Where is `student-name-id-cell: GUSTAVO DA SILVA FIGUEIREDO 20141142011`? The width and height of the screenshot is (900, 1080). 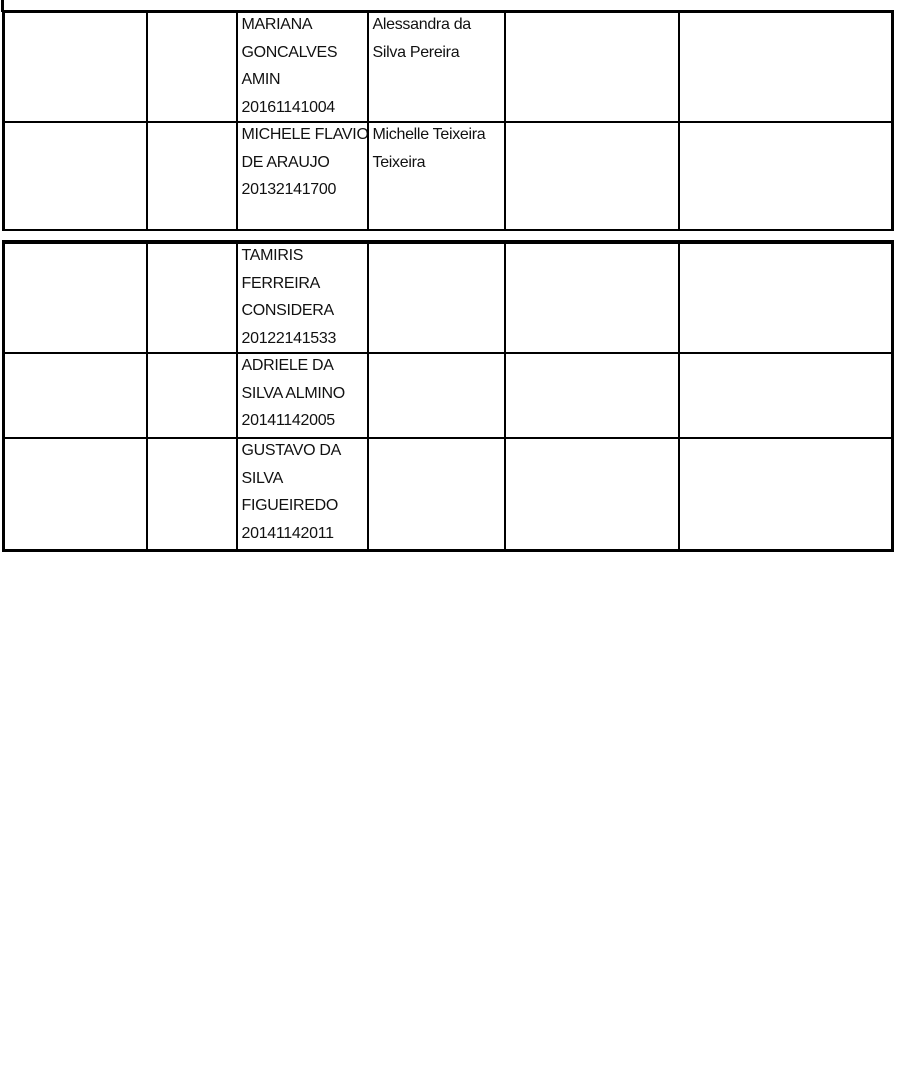
student-name-id-cell: GUSTAVO DA SILVA FIGUEIREDO 20141142011 is located at coordinates (302, 494).